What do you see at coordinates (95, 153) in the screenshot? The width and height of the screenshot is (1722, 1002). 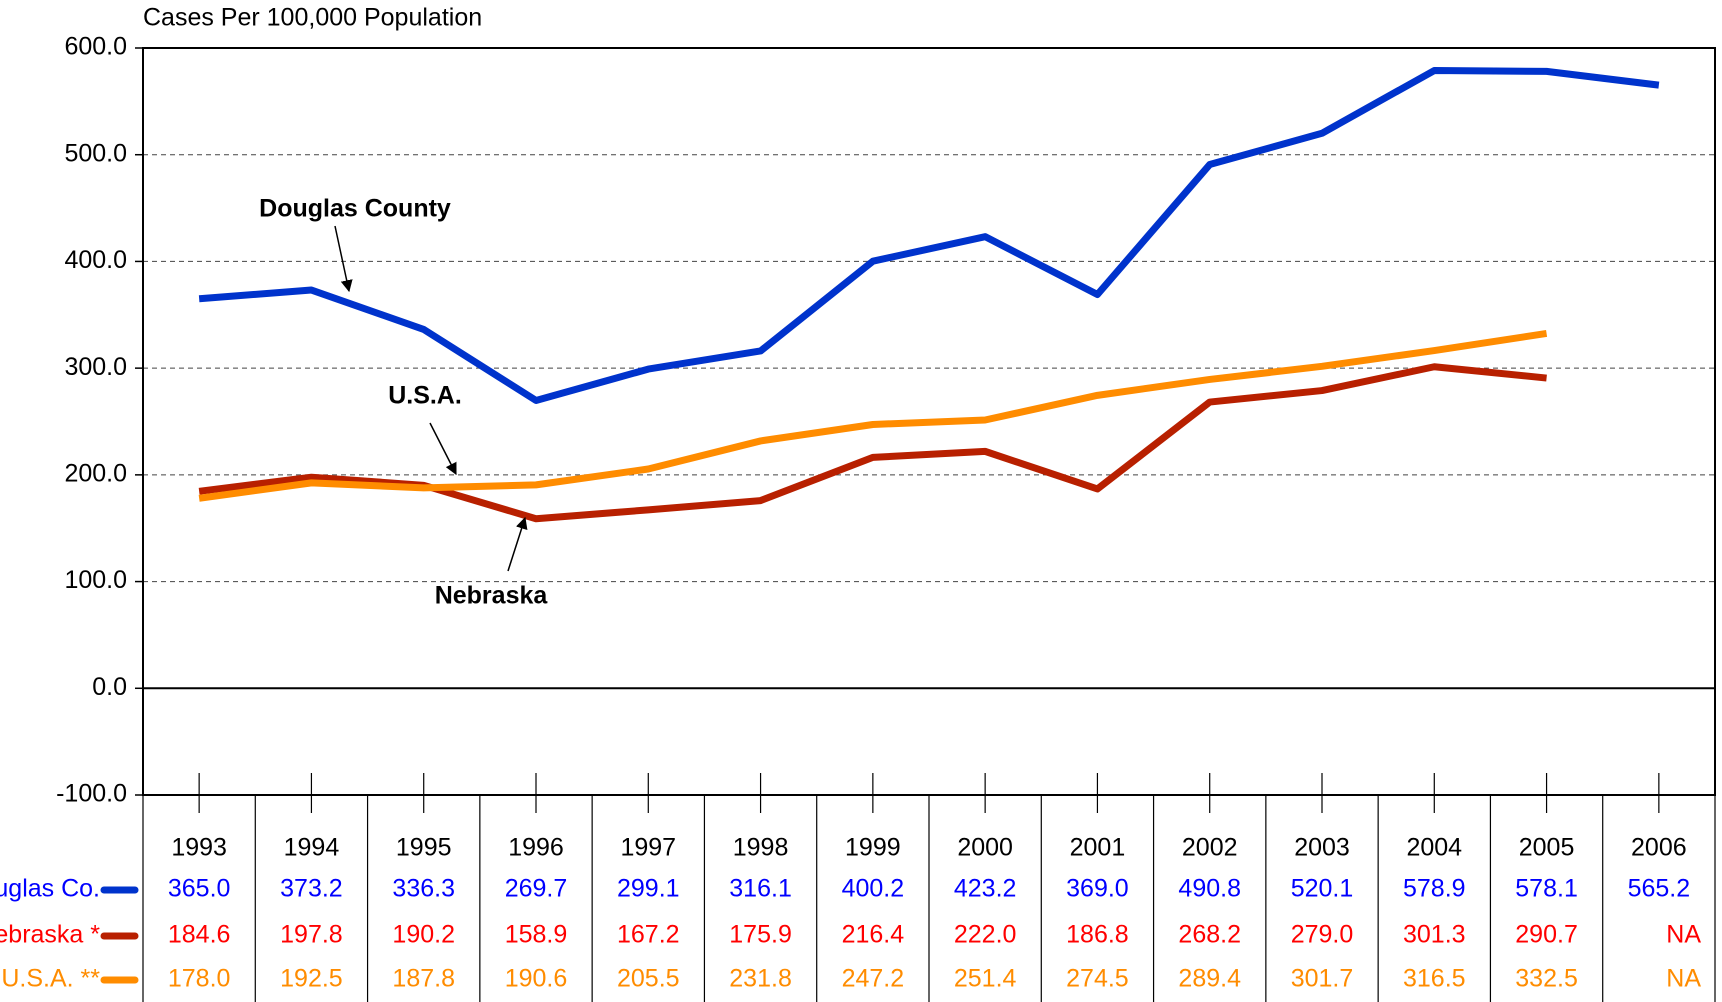 I see `y-tick-label: 500.0` at bounding box center [95, 153].